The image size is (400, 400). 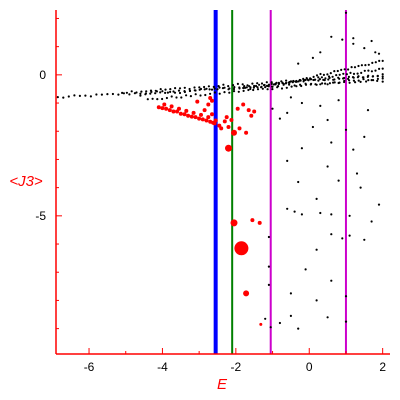 I want to click on x-tick-label: -2, so click(x=236, y=367).